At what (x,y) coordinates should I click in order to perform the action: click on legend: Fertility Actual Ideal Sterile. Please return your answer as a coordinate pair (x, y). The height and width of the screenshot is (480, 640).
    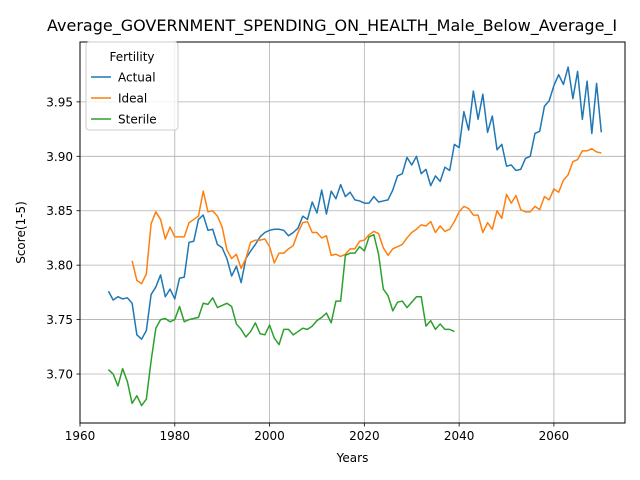
    Looking at the image, I should click on (132, 86).